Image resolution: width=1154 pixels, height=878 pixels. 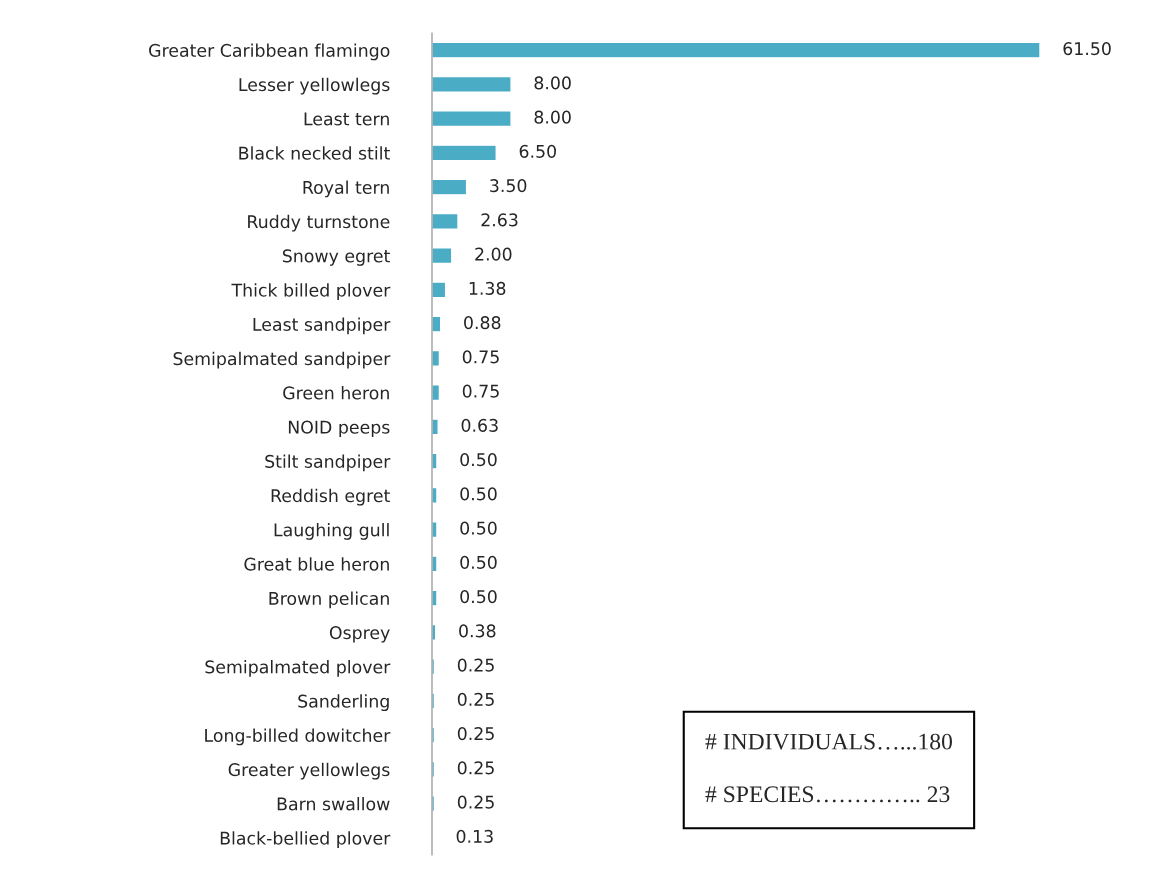 What do you see at coordinates (487, 288) in the screenshot?
I see `data-label: 1.38` at bounding box center [487, 288].